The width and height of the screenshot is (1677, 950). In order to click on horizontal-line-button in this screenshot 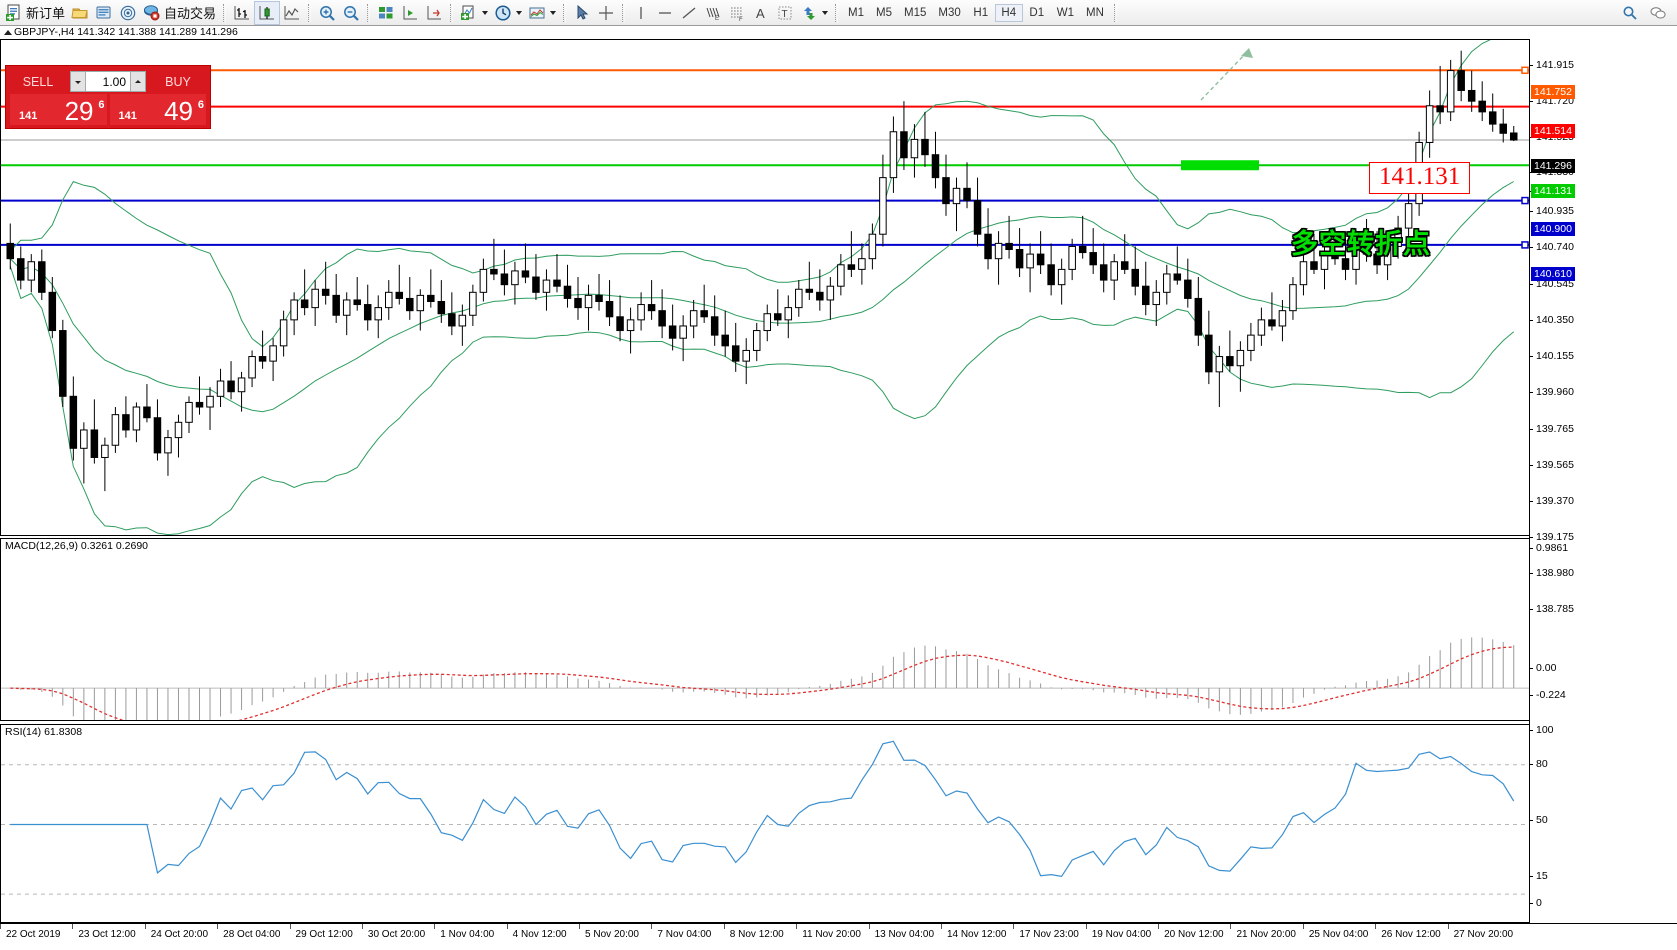, I will do `click(665, 13)`.